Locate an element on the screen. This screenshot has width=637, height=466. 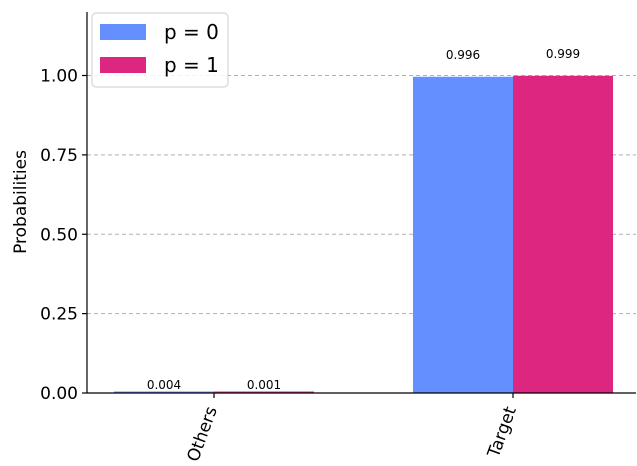
y-tick-label: 0.00 is located at coordinates (59, 394).